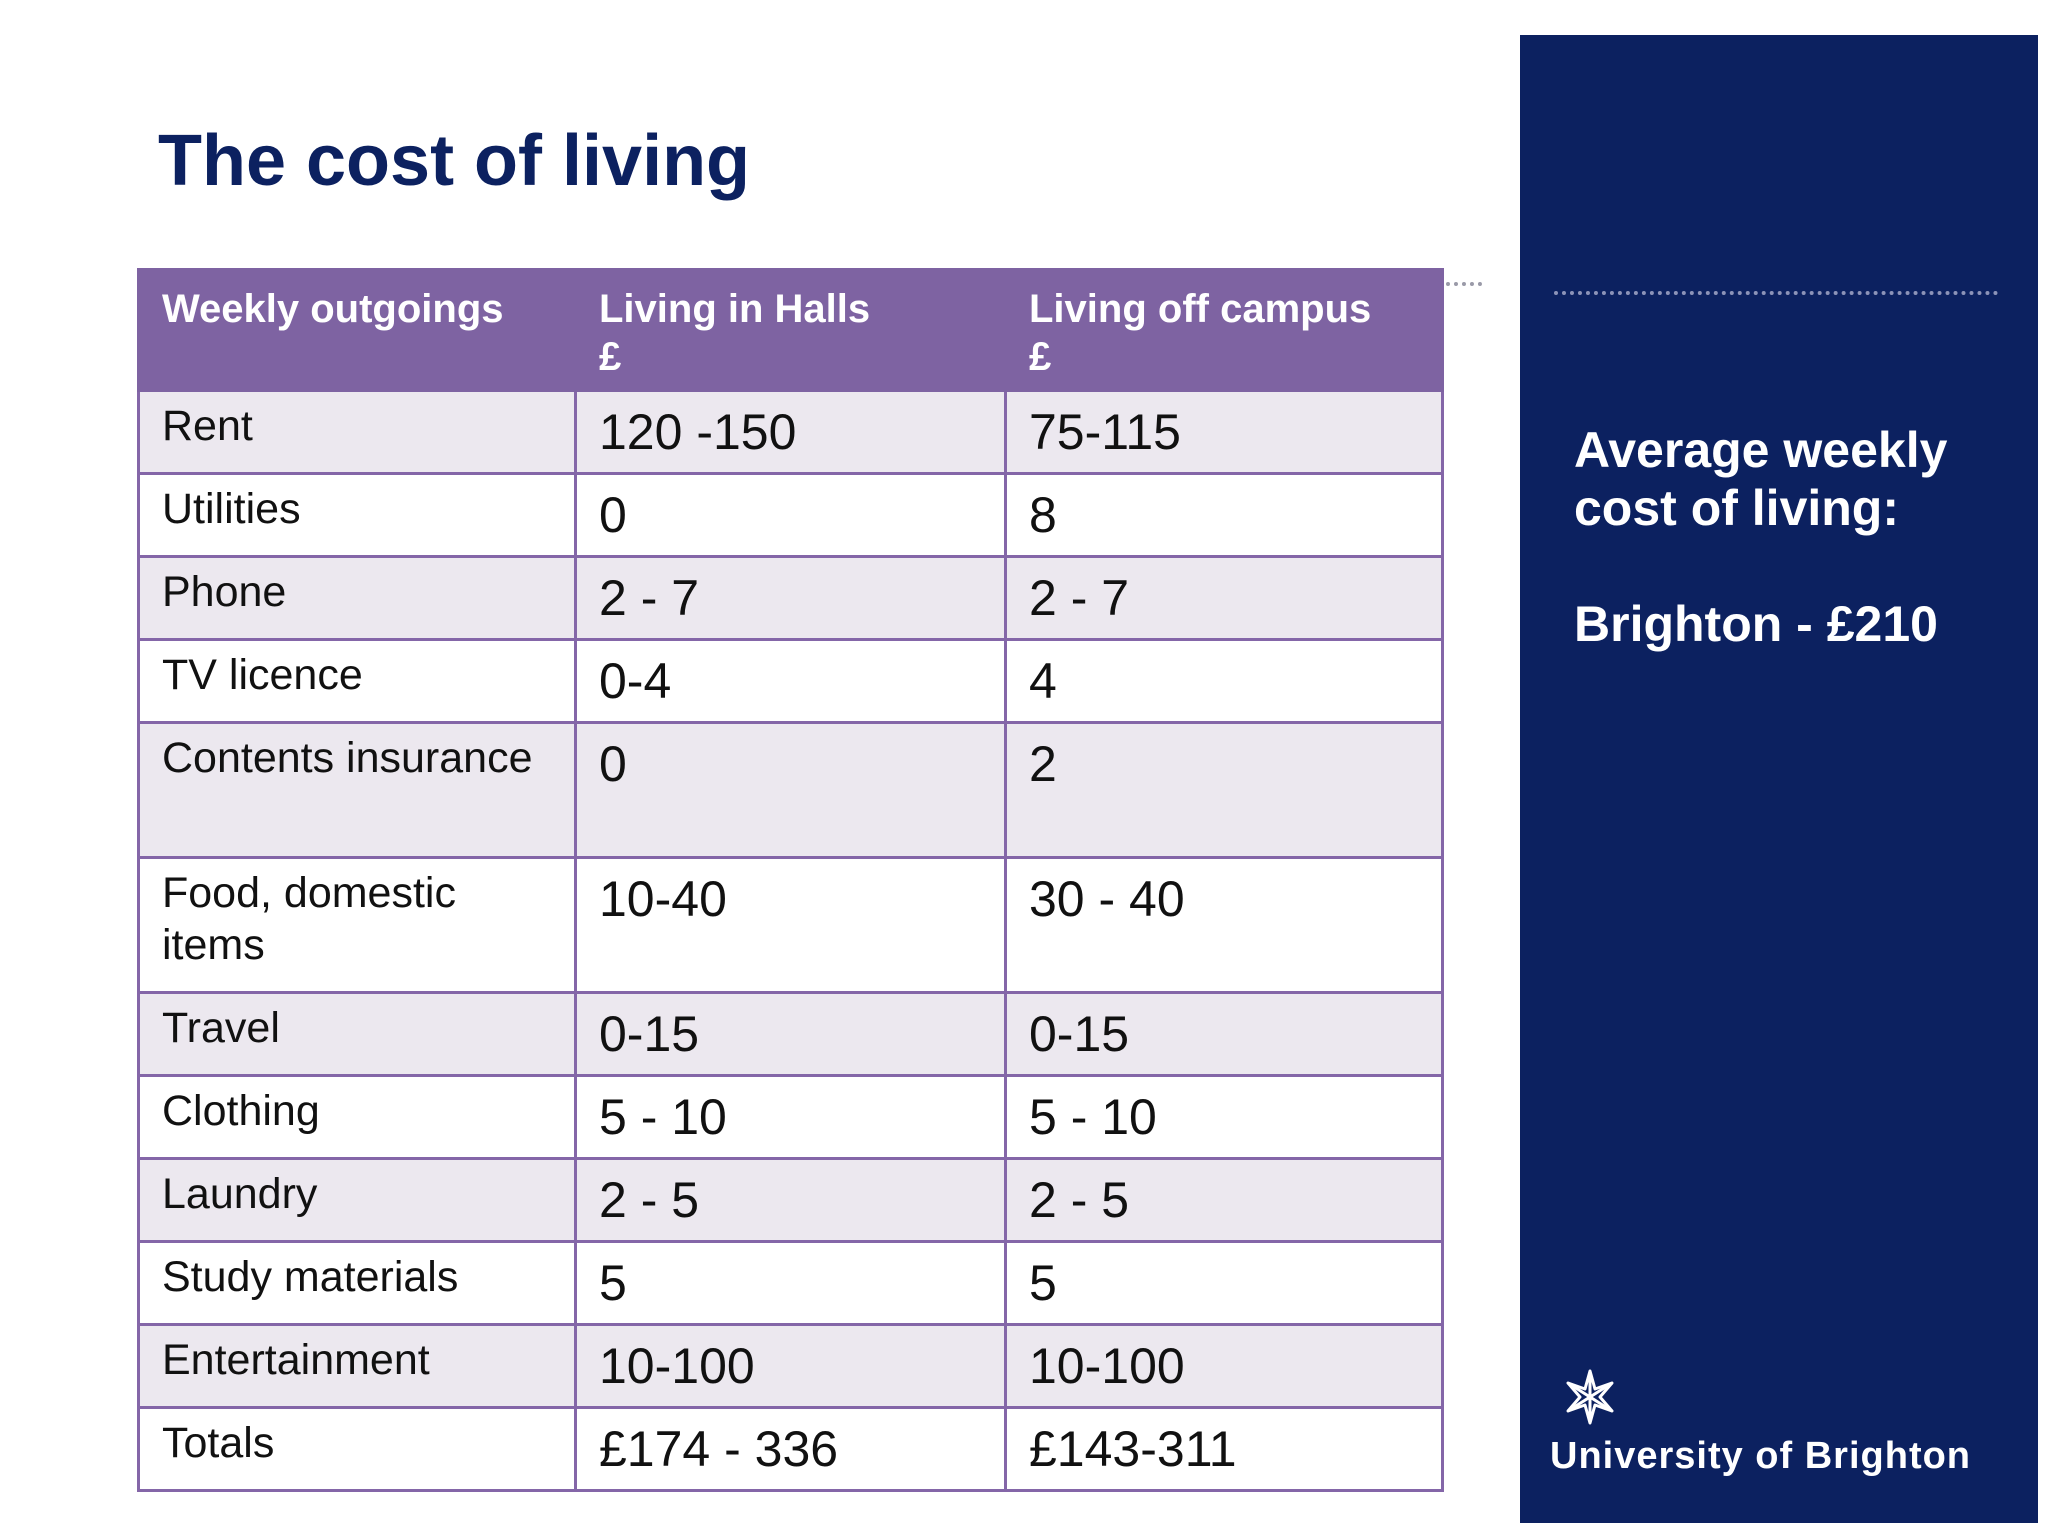 This screenshot has height=1536, width=2048. What do you see at coordinates (1756, 624) in the screenshot?
I see `average-cost-value: Brighton - £210` at bounding box center [1756, 624].